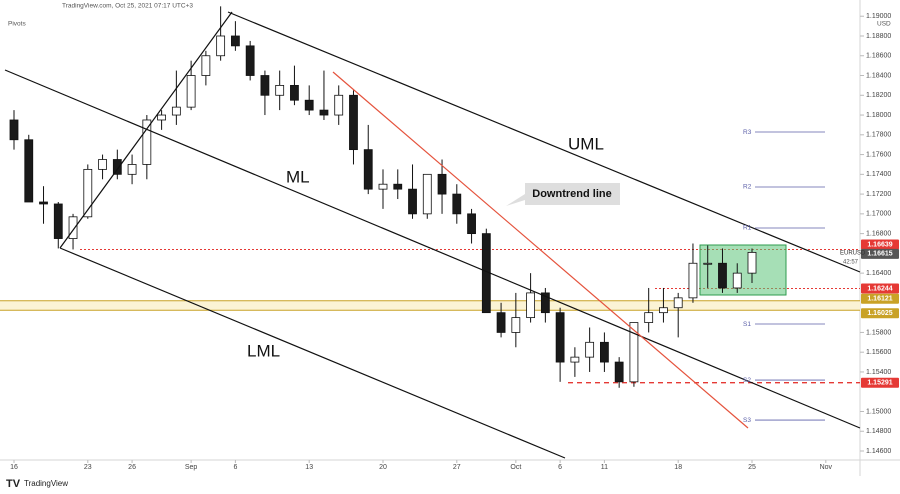 This screenshot has width=900, height=494. I want to click on callout-text: Downtrend line, so click(571, 194).